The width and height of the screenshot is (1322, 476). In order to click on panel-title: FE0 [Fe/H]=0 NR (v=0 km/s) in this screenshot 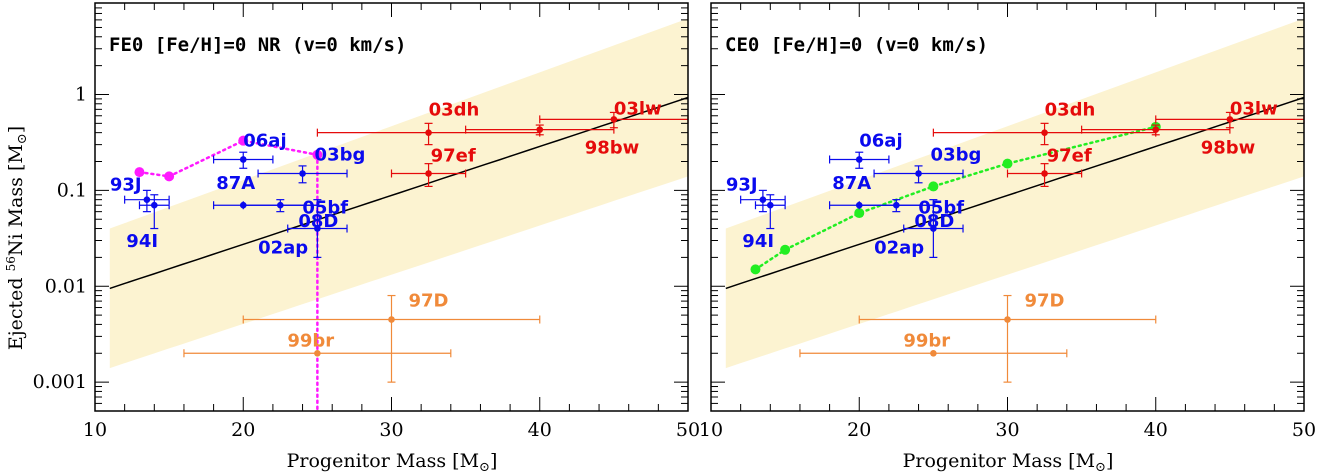, I will do `click(257, 45)`.